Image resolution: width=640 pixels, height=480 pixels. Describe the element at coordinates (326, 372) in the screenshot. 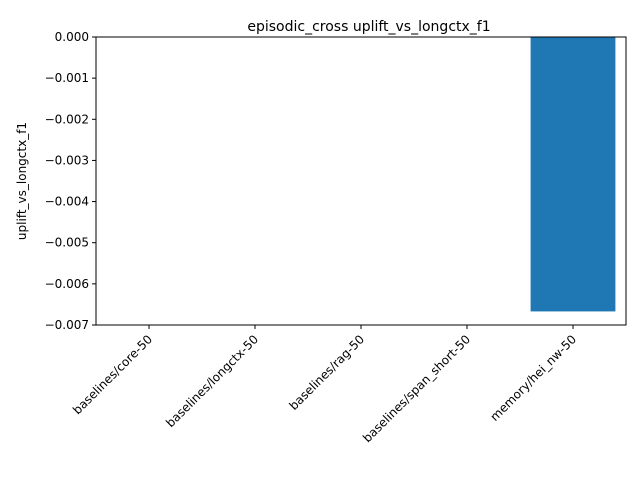

I see `x-tick-label: baselines/rag-50` at that location.